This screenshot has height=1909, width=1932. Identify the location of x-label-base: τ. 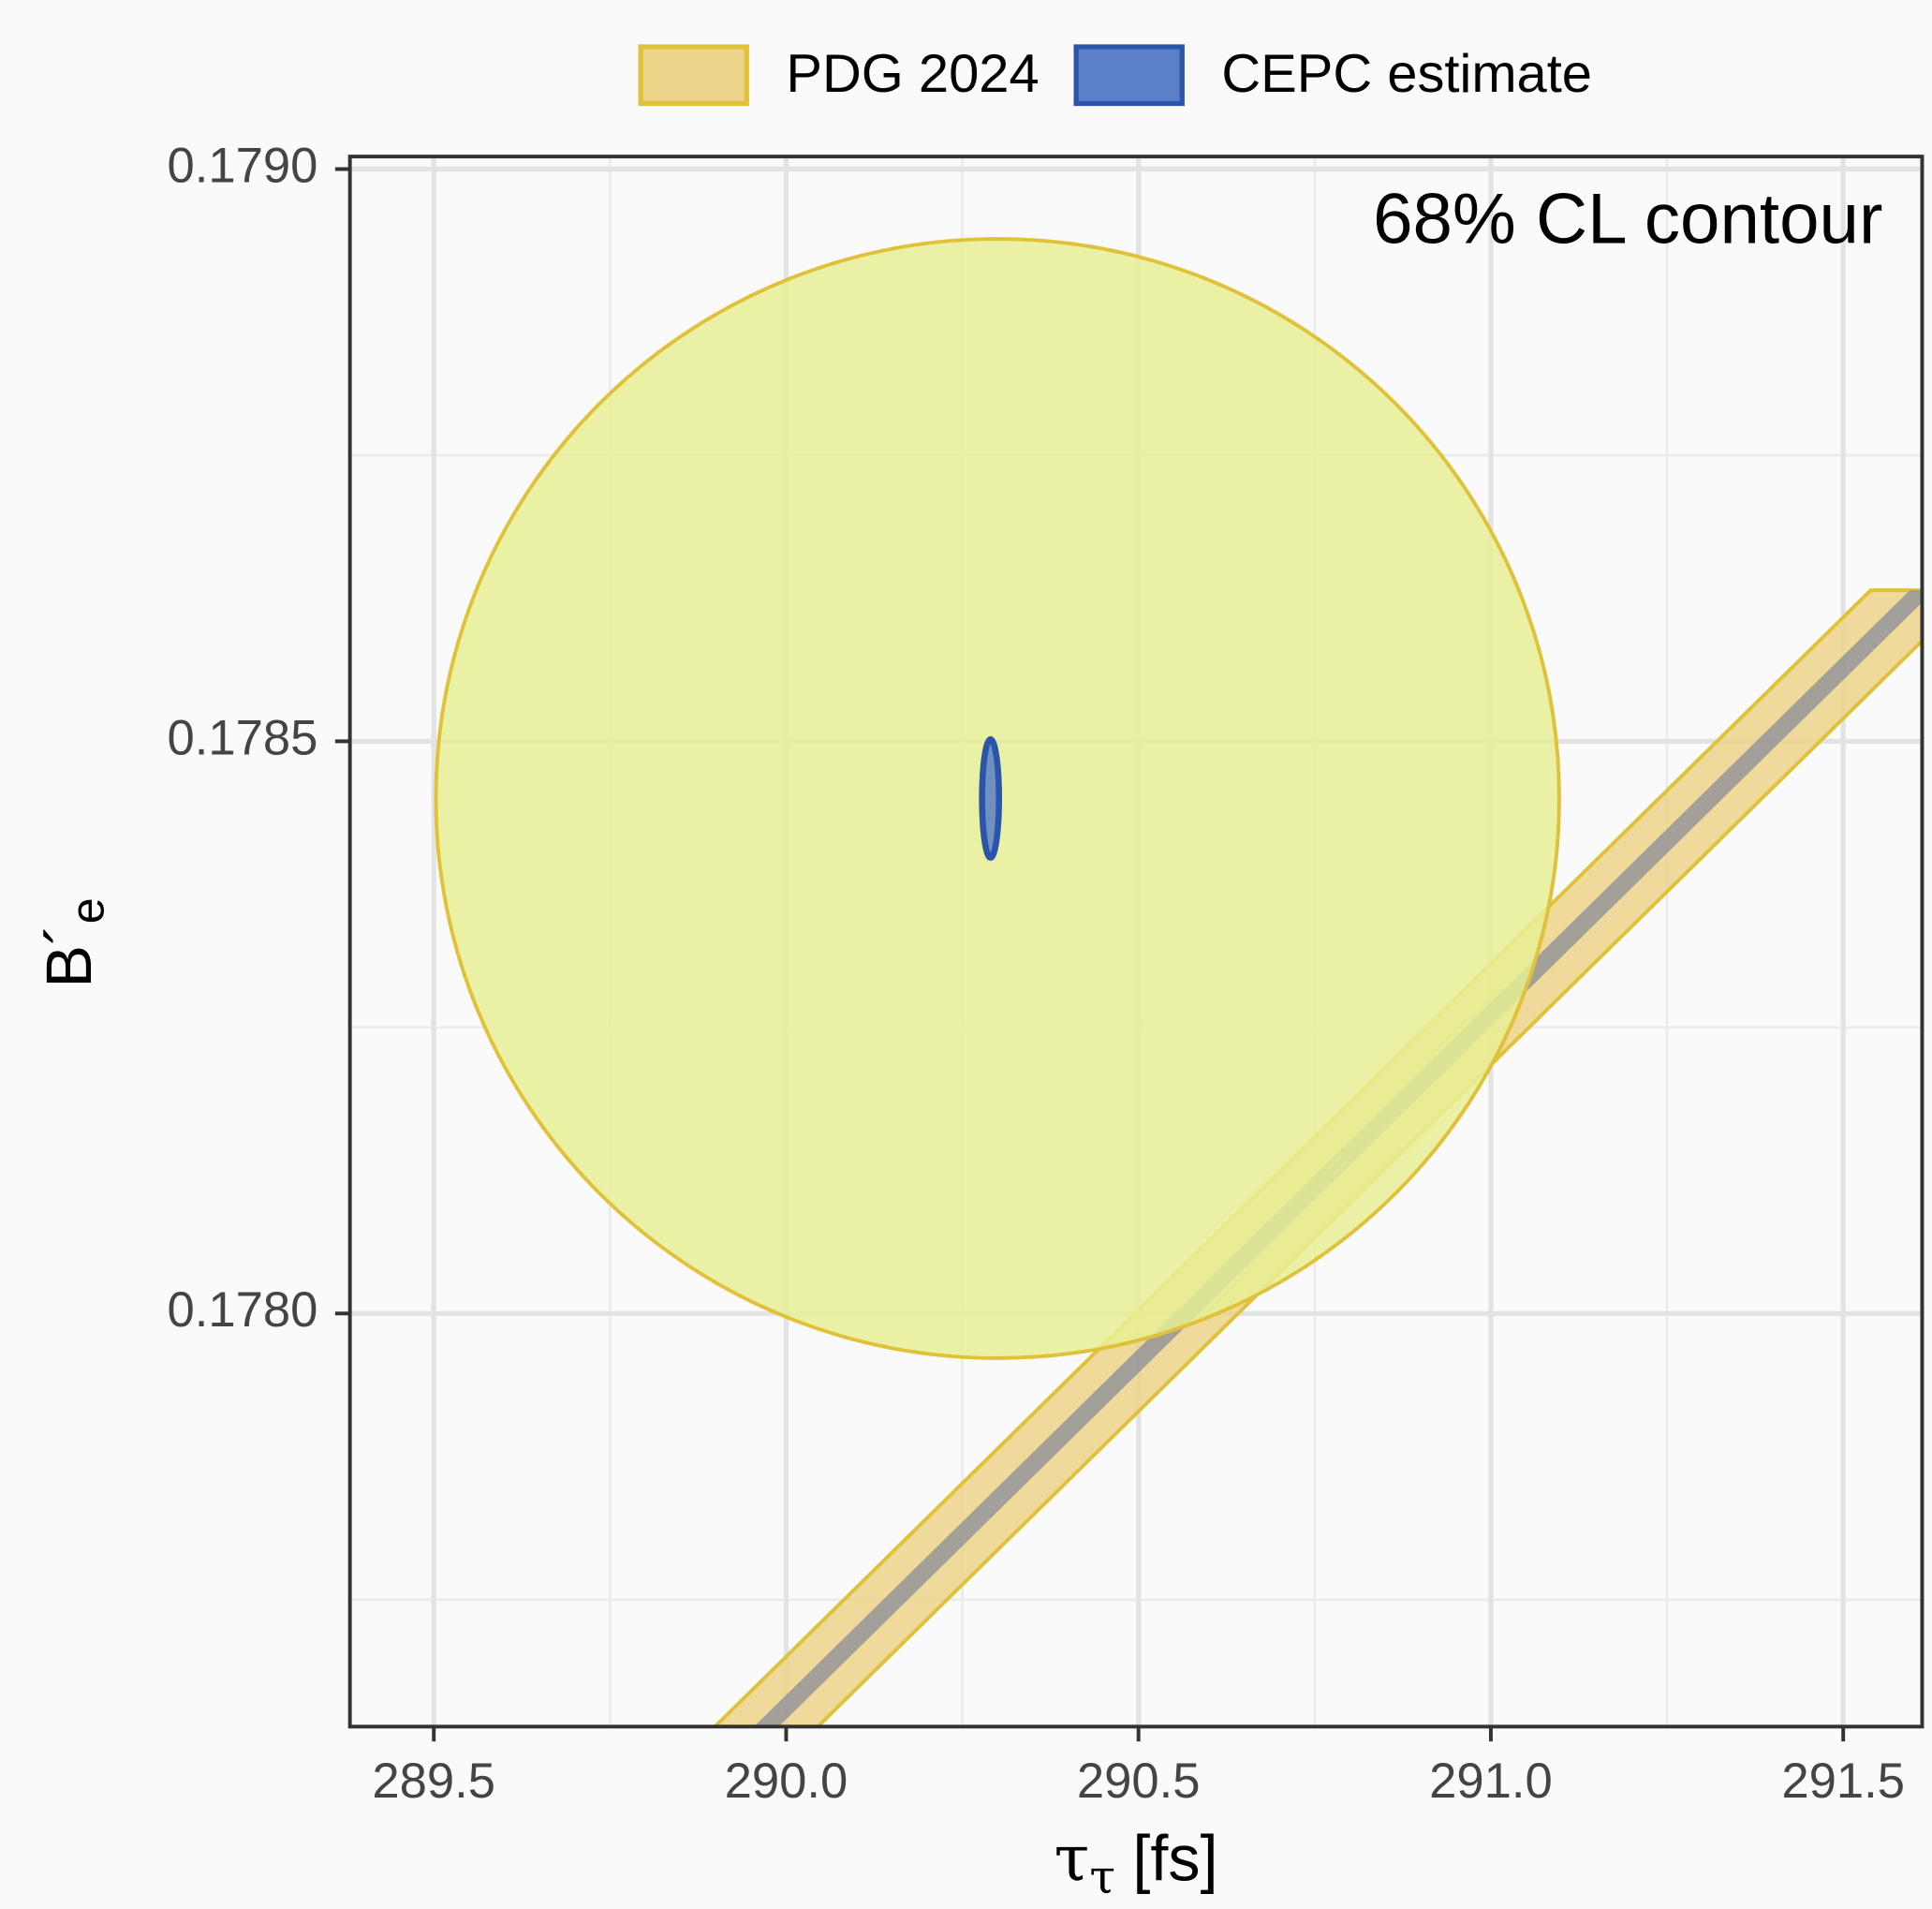
(1071, 1859).